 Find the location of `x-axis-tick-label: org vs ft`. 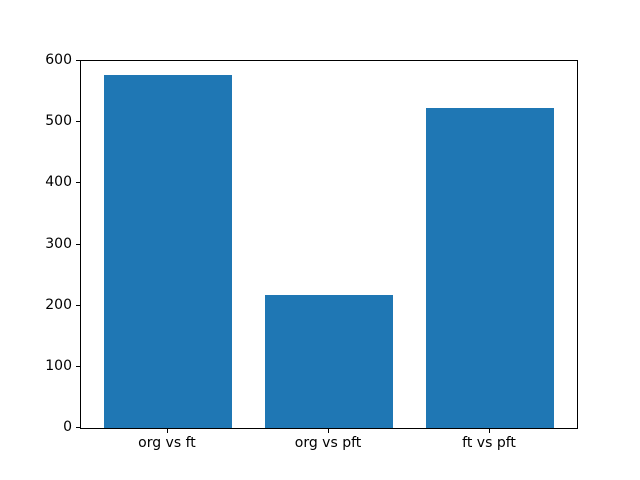

x-axis-tick-label: org vs ft is located at coordinates (167, 443).